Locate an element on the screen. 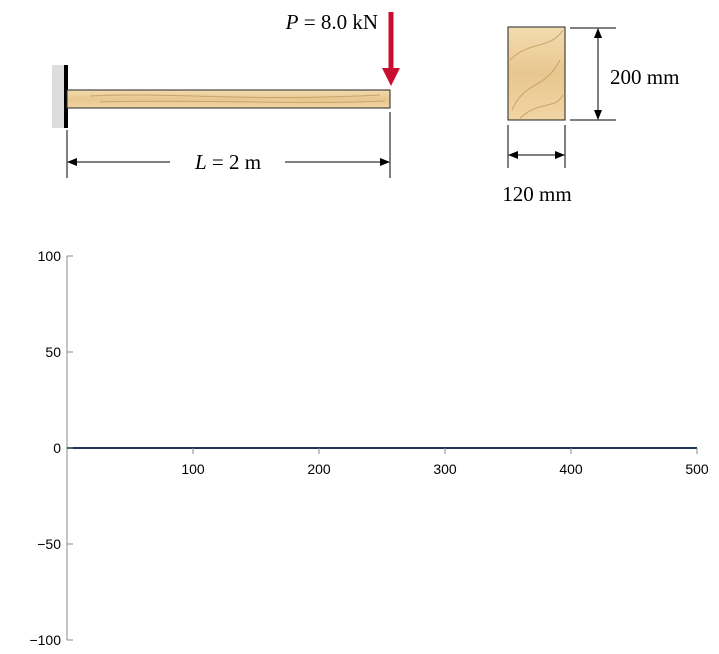 This screenshot has height=654, width=719. y-tick-label: −50 is located at coordinates (49, 544).